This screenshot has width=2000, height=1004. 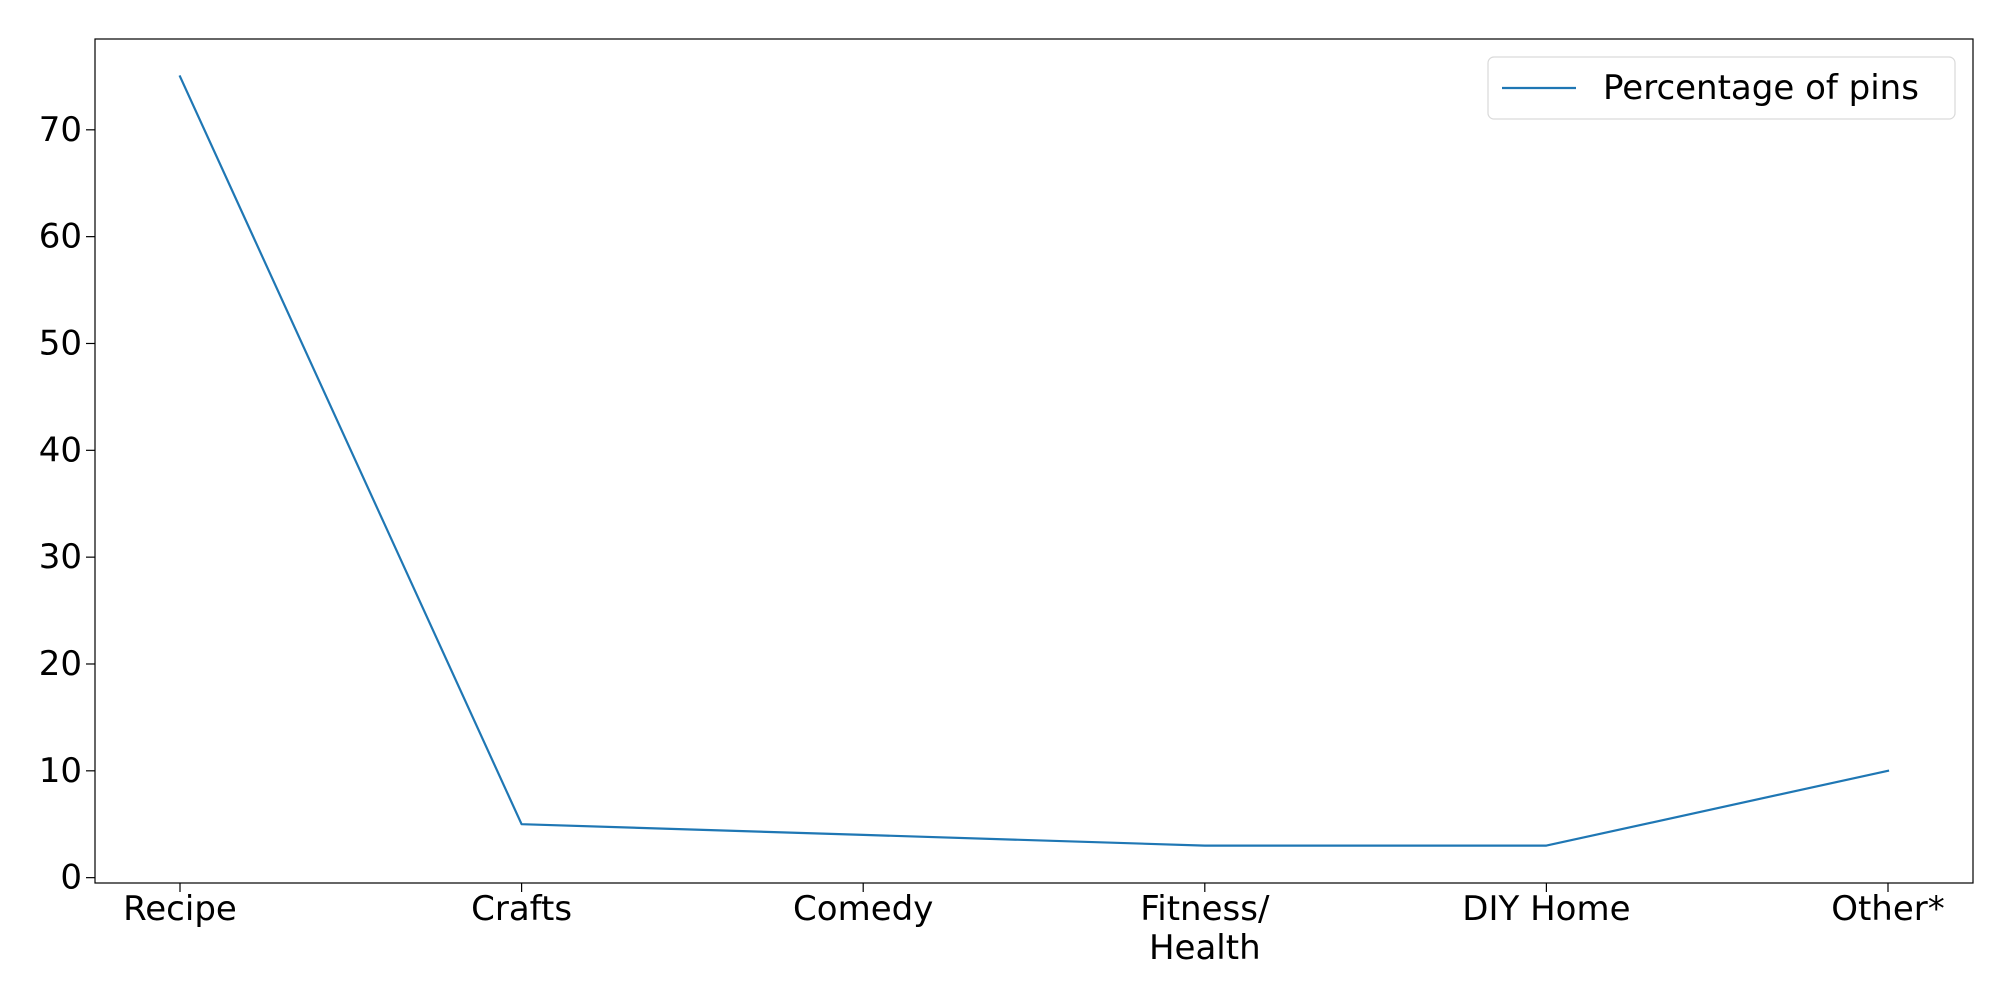 I want to click on legend-label: Percentage of pins, so click(x=1761, y=88).